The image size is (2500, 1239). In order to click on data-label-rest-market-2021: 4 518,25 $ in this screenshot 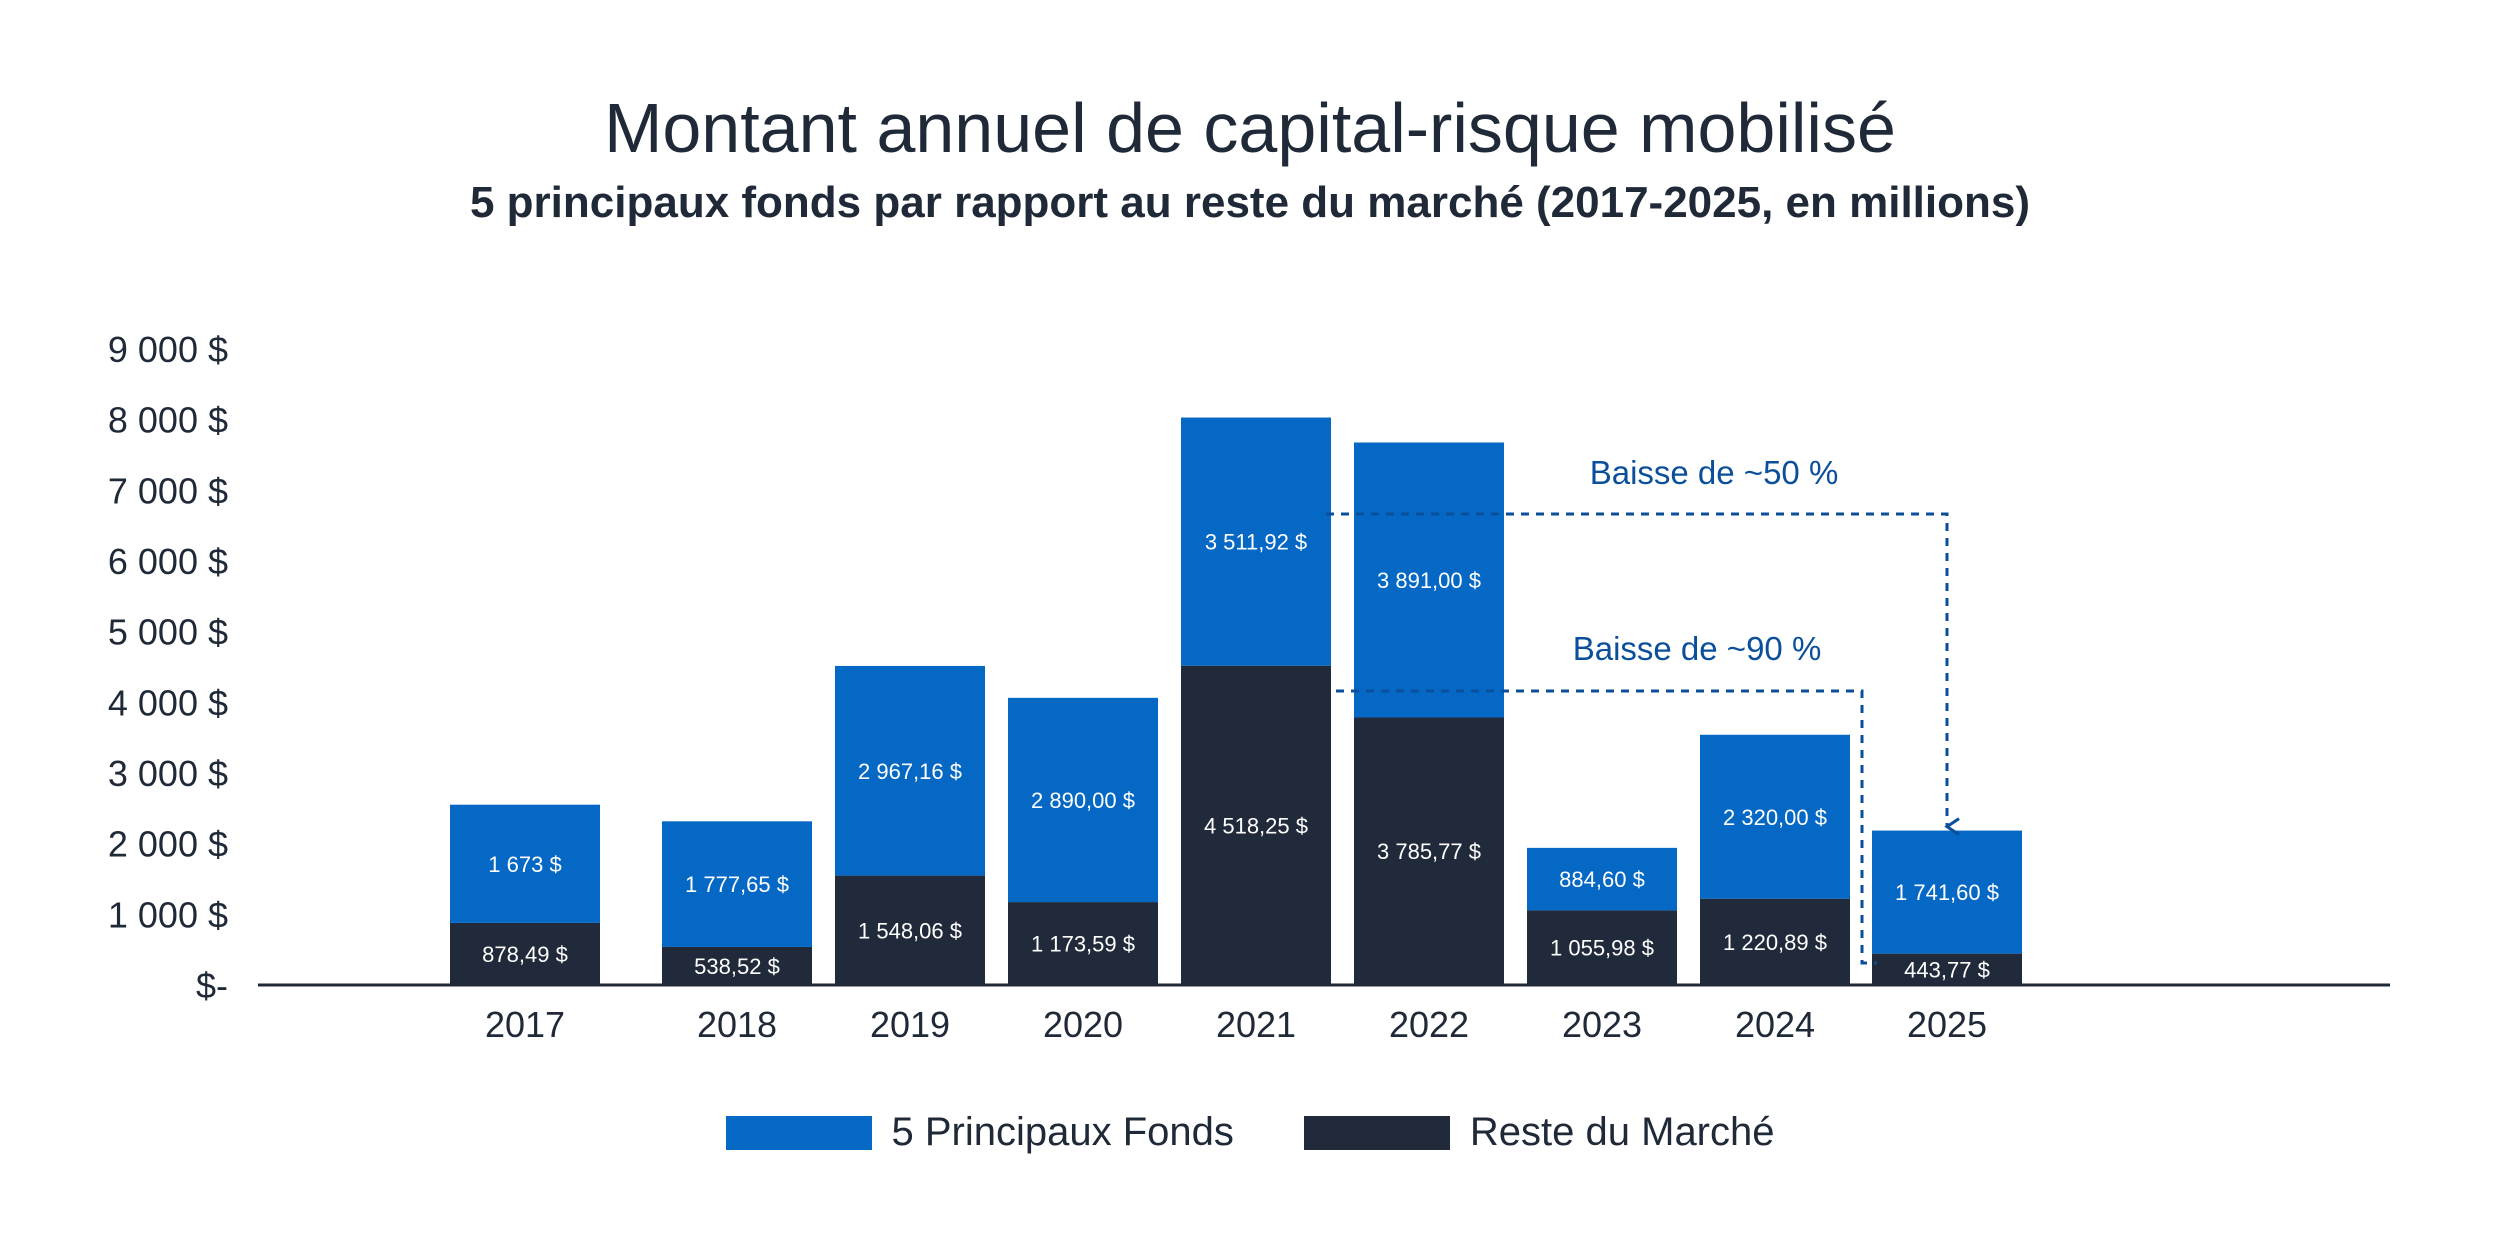, I will do `click(1256, 825)`.